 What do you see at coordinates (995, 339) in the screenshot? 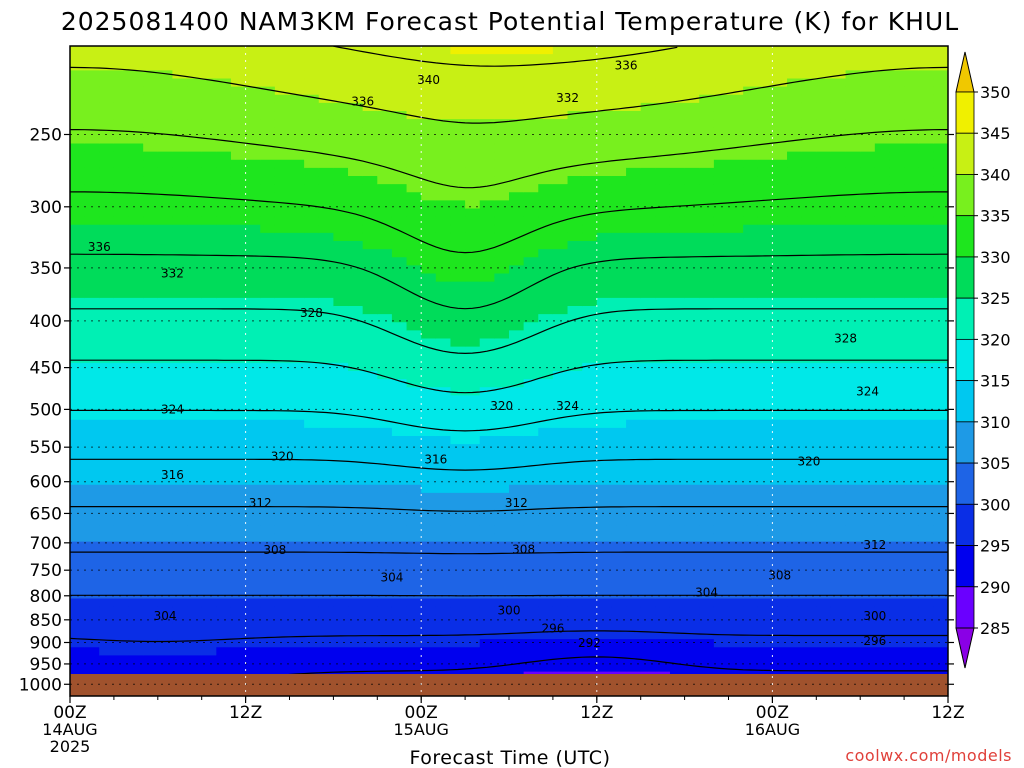
I see `colorbar-label: 320` at bounding box center [995, 339].